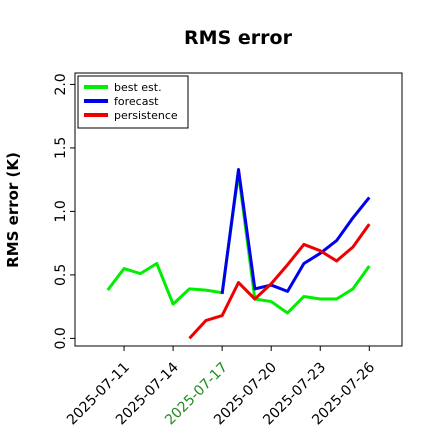 The height and width of the screenshot is (444, 440). Describe the element at coordinates (61, 275) in the screenshot. I see `y-tick-label: 0.5` at that location.